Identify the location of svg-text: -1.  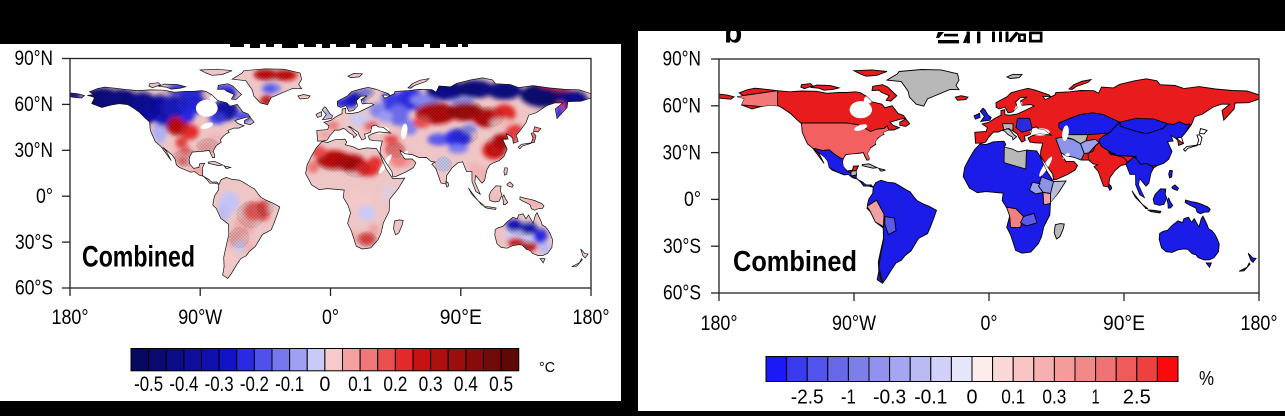
(848, 398).